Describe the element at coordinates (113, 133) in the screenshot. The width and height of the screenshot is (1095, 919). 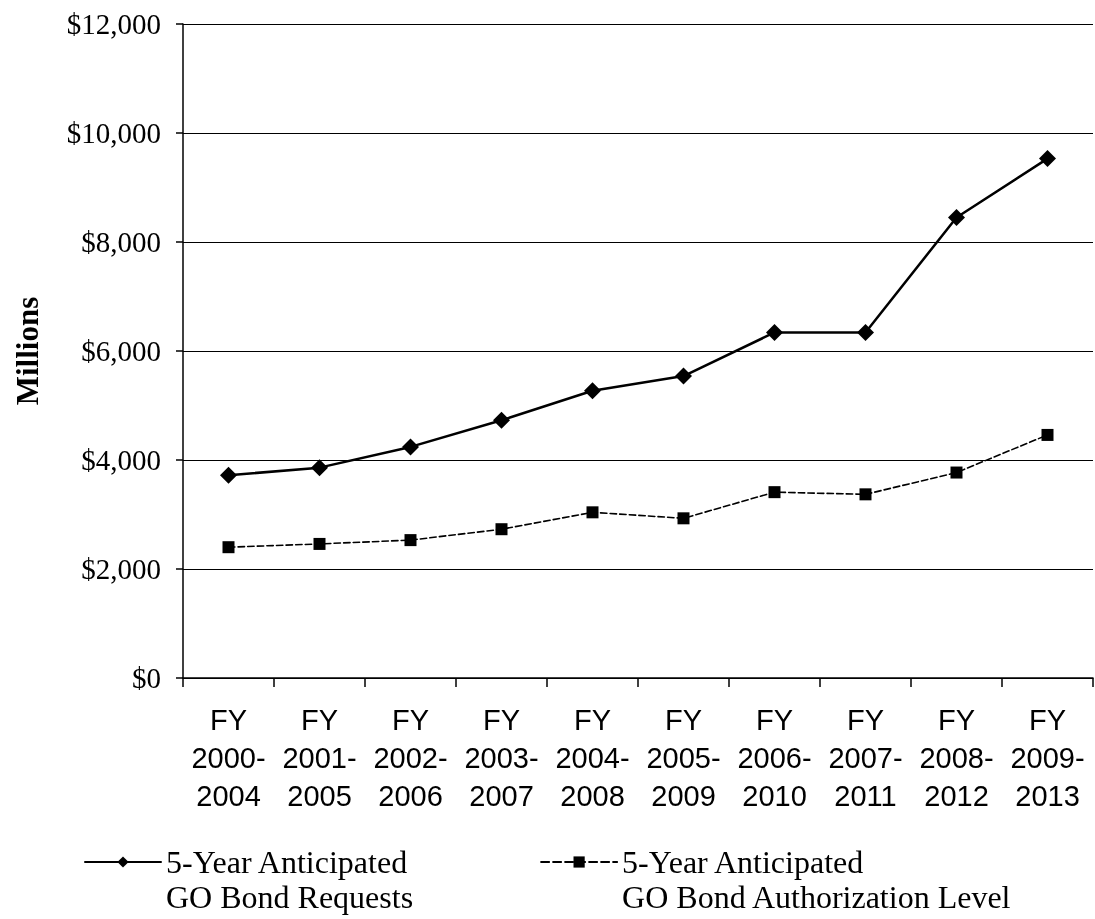
I see `y-tick-label: $10,000` at that location.